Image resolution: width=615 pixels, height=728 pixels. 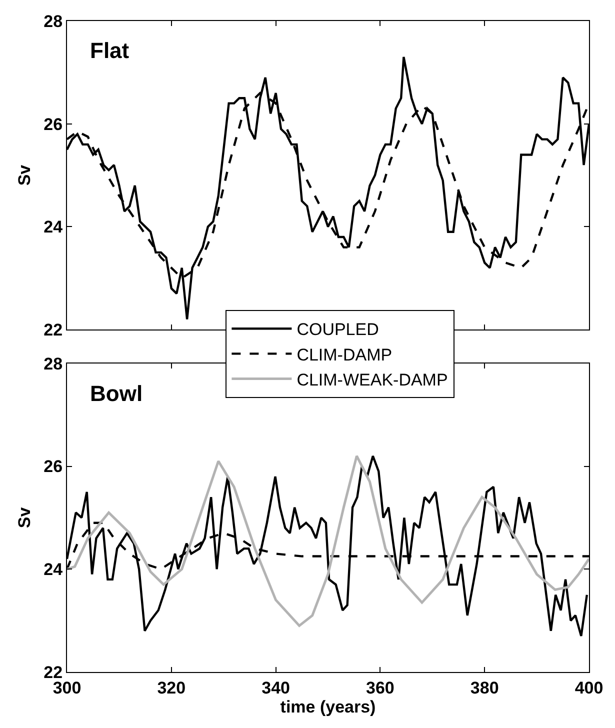 I want to click on annotation: Bowl, so click(x=116, y=393).